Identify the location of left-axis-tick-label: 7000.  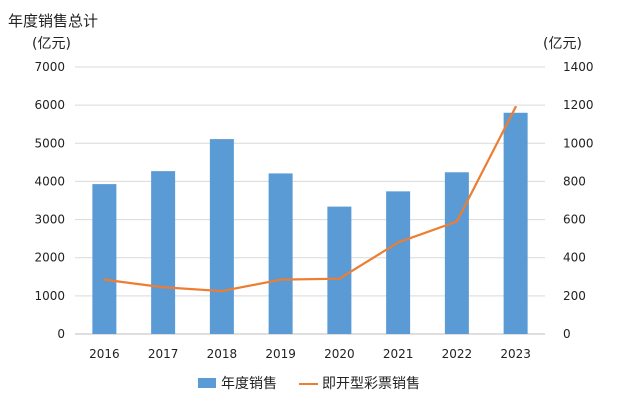
(49, 67).